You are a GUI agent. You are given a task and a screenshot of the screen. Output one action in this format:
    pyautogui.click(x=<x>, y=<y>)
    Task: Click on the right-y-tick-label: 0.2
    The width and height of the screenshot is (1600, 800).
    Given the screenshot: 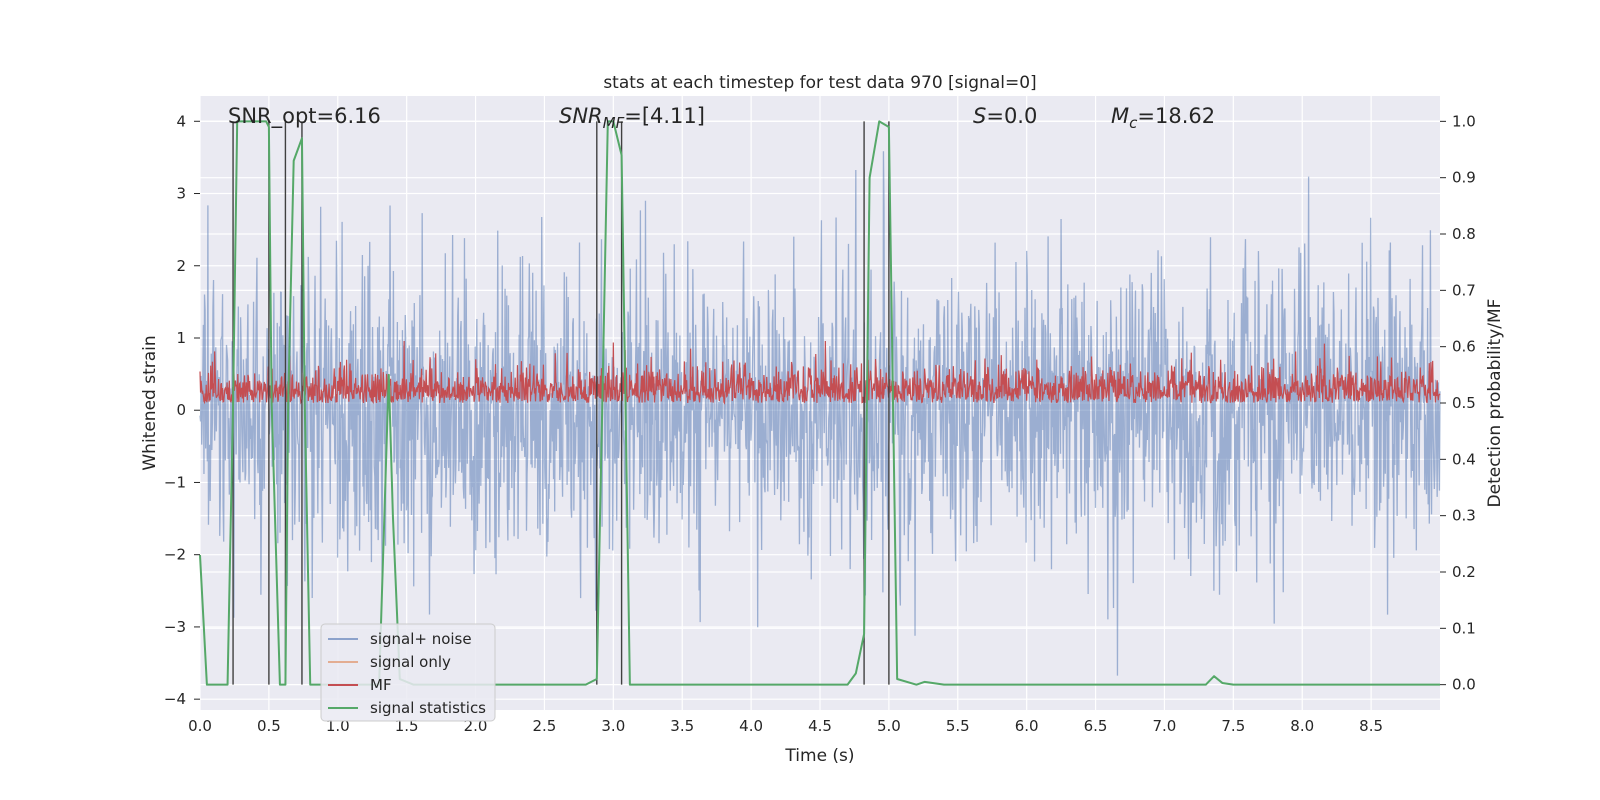 What is the action you would take?
    pyautogui.click(x=1464, y=572)
    